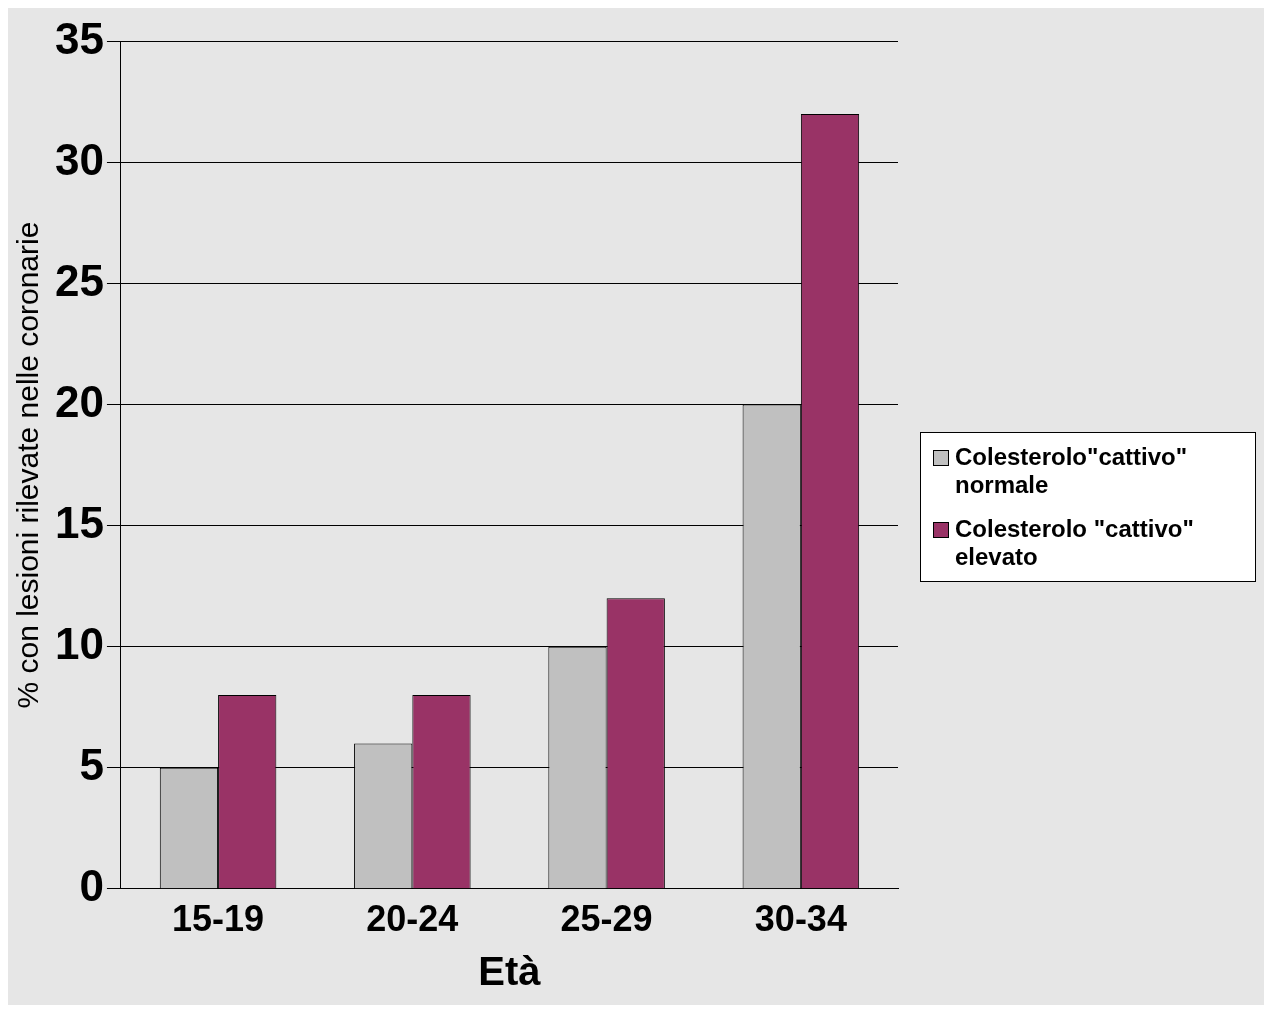  What do you see at coordinates (91, 764) in the screenshot?
I see `y-tick-label: 5` at bounding box center [91, 764].